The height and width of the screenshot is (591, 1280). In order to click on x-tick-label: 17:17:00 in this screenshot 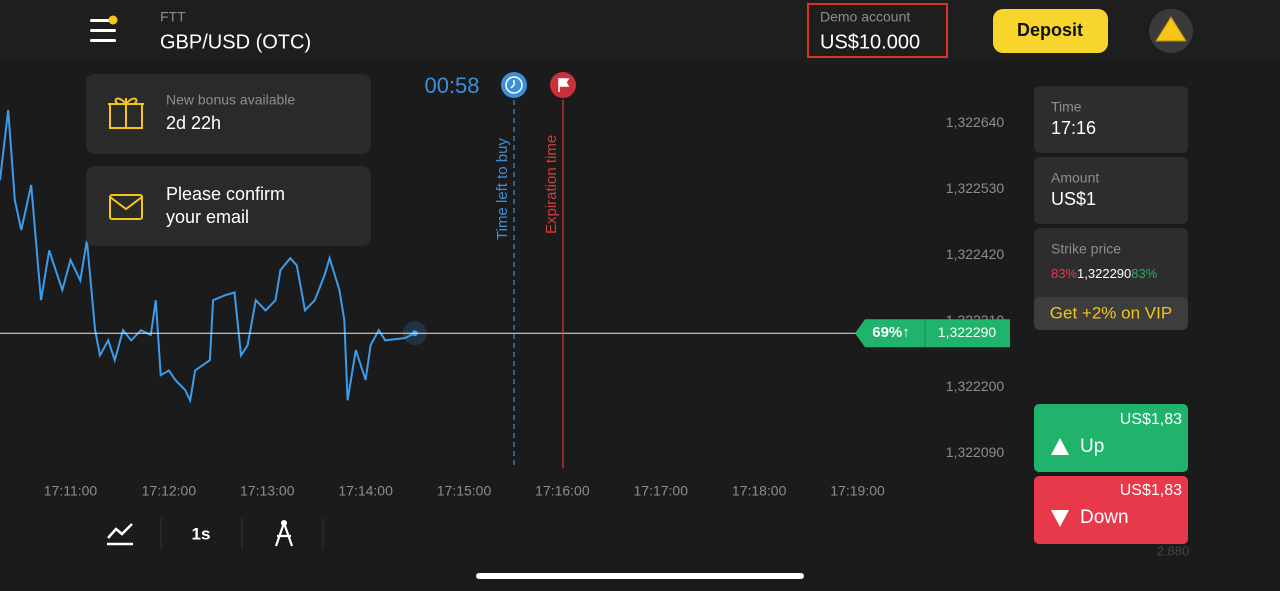, I will do `click(661, 491)`.